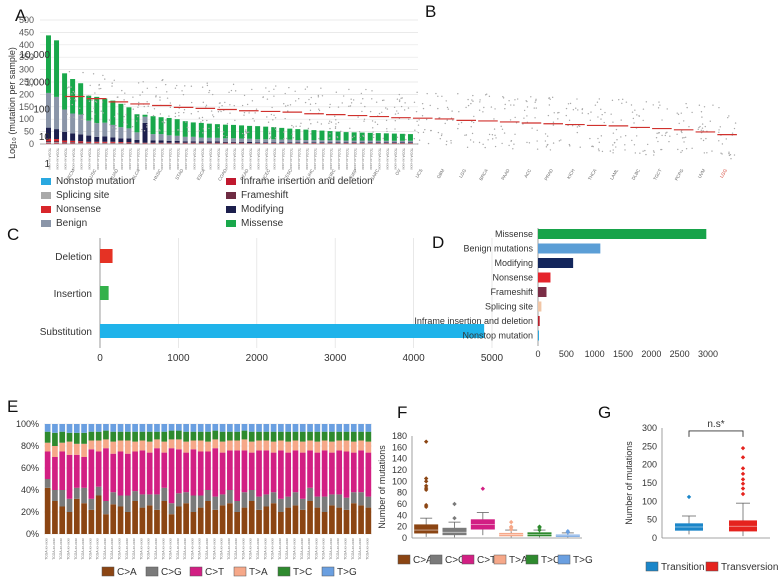  What do you see at coordinates (104, 293) in the screenshot?
I see `c-bar` at bounding box center [104, 293].